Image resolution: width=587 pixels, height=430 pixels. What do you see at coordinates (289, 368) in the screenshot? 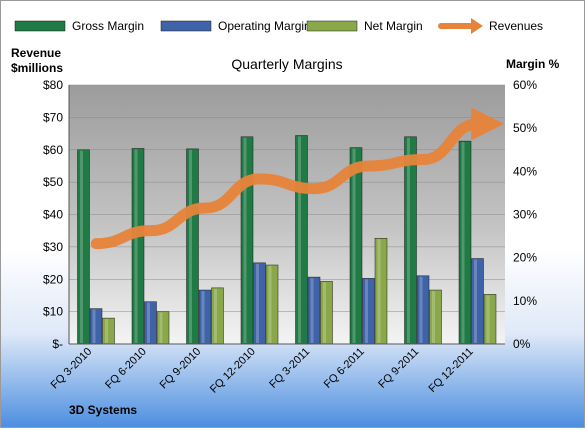
I see `x-tick-label: FQ 3-2011` at bounding box center [289, 368].